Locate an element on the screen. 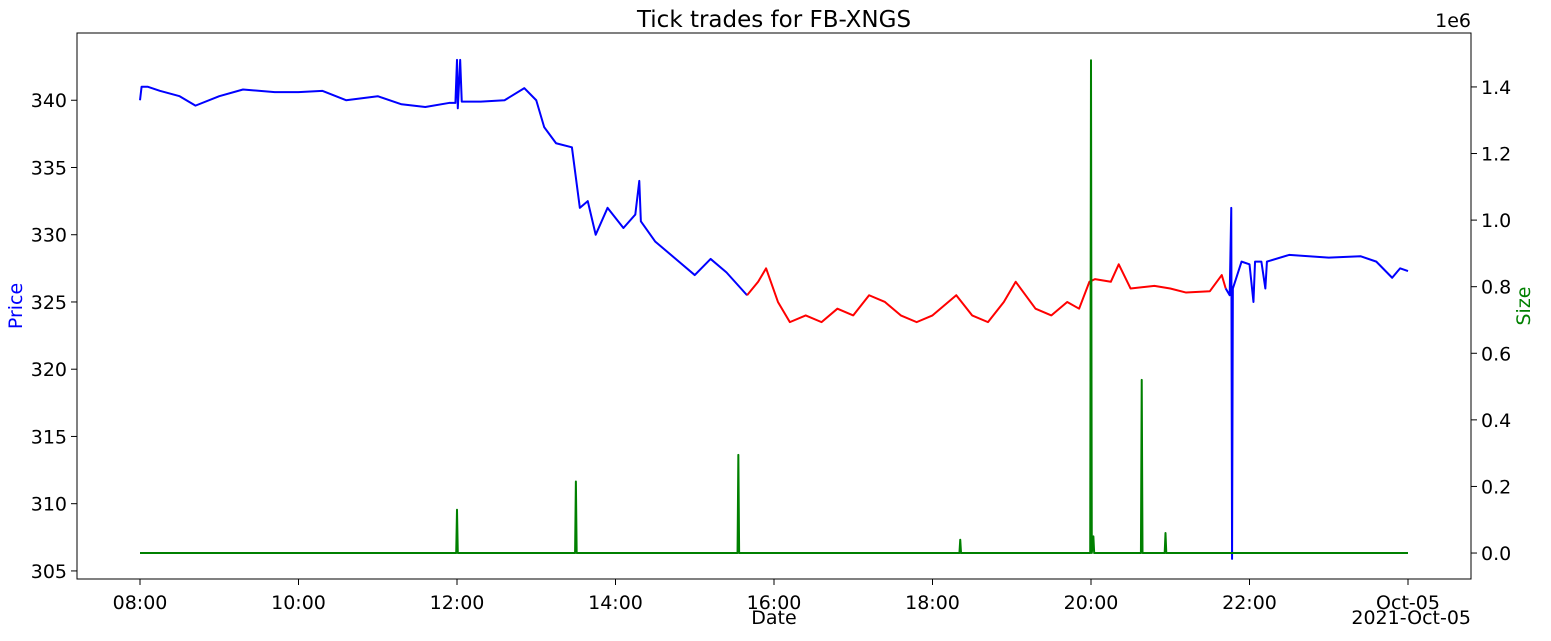 The height and width of the screenshot is (641, 1551). x-offset-label: 2021-Oct-05 is located at coordinates (1411, 618).